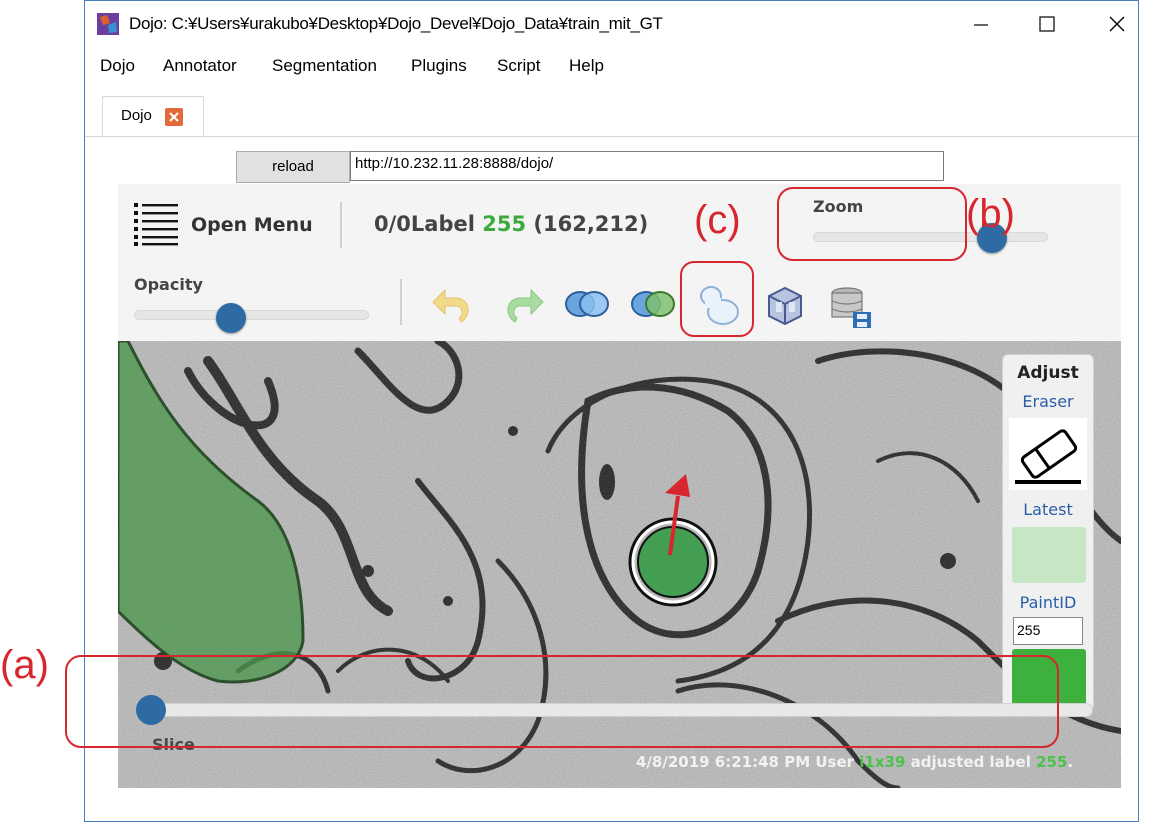 This screenshot has width=1156, height=824. I want to click on minimize-button, so click(981, 24).